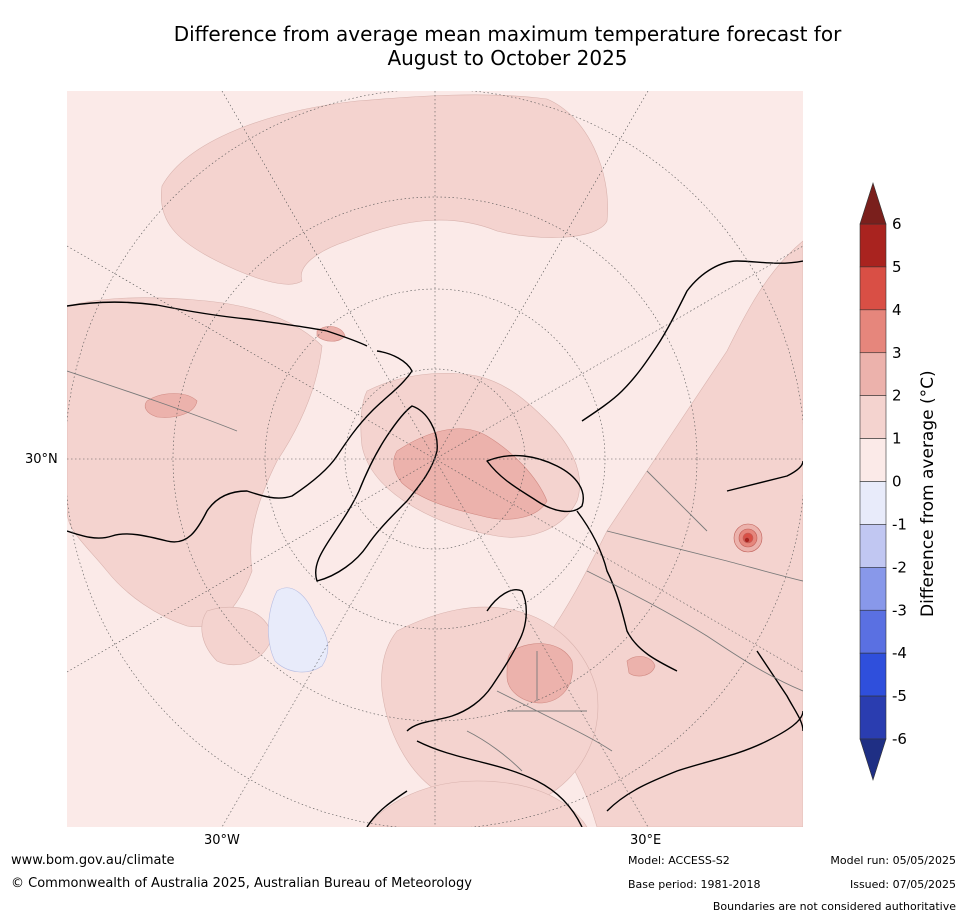 This screenshot has height=919, width=965. I want to click on colorbar-tick-label: 3, so click(897, 353).